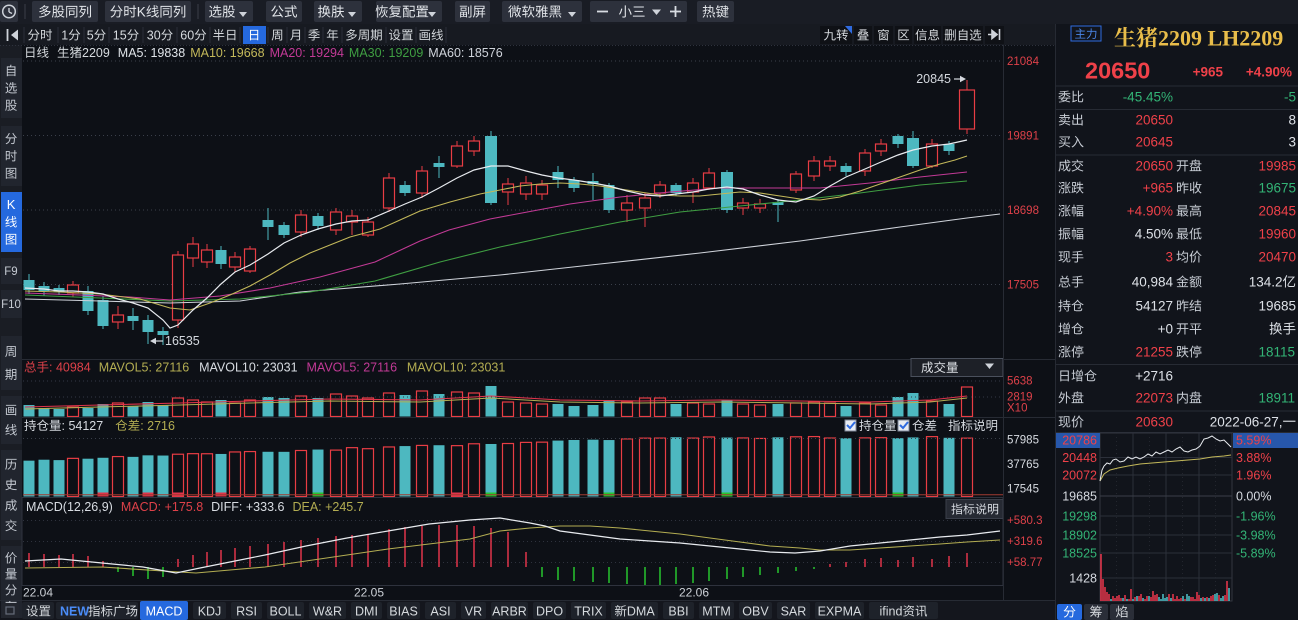  I want to click on svg-text: F9, so click(10, 272).